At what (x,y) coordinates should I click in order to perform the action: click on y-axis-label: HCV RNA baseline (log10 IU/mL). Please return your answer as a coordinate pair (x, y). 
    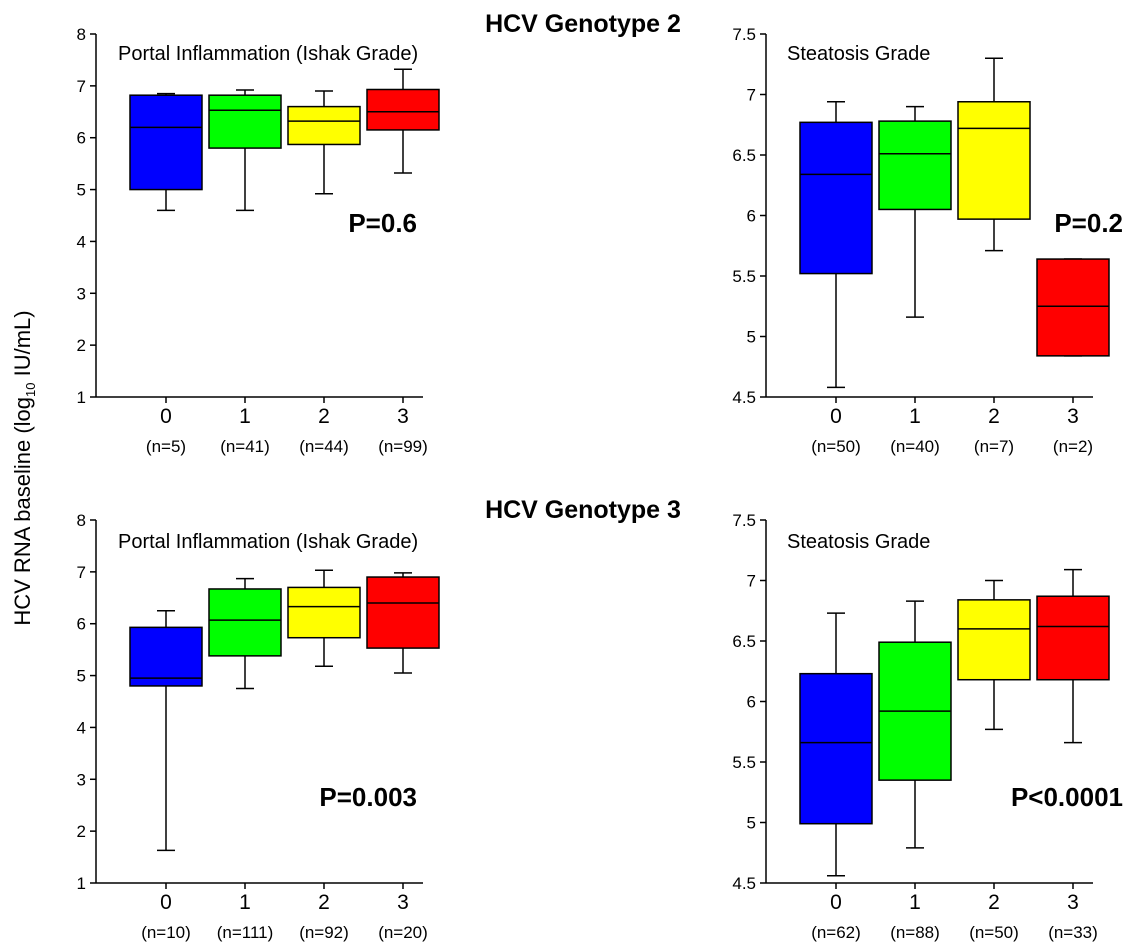
    Looking at the image, I should click on (24, 467).